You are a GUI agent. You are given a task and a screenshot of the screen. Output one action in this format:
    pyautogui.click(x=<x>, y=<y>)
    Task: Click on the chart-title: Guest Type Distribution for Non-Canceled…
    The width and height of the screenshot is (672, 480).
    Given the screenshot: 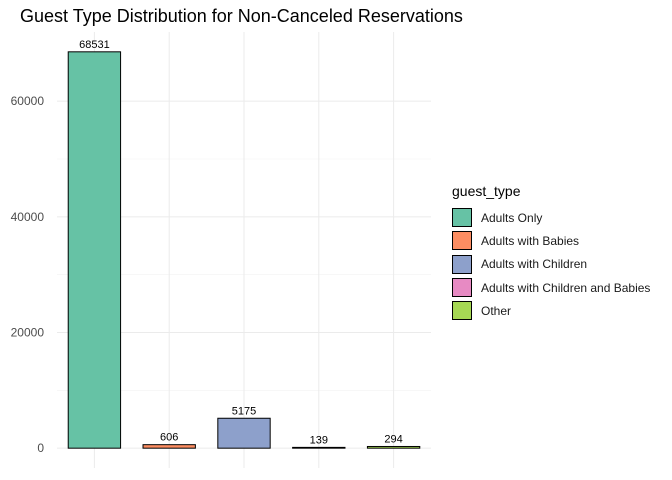 What is the action you would take?
    pyautogui.click(x=241, y=16)
    